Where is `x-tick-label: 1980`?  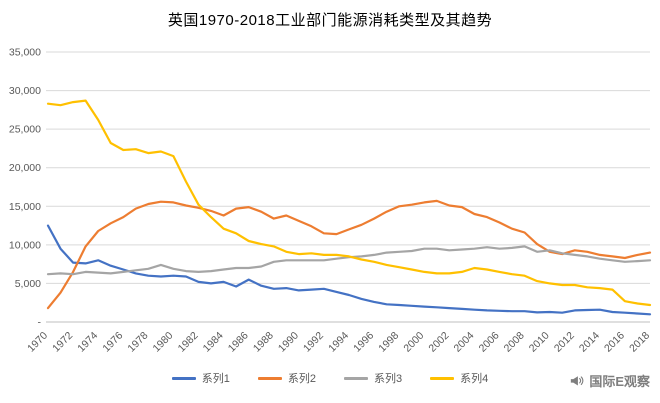 x-tick-label: 1980 is located at coordinates (163, 342).